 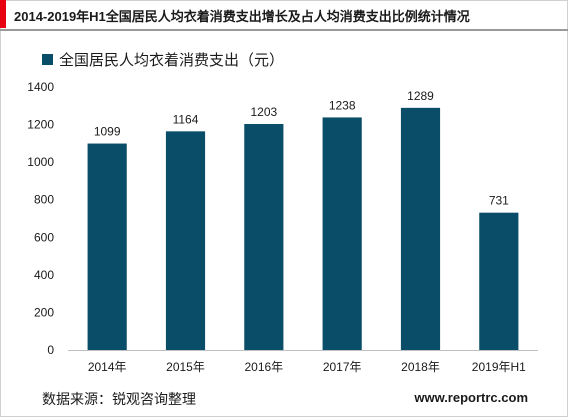 What do you see at coordinates (50, 350) in the screenshot?
I see `y-tick-label: 0` at bounding box center [50, 350].